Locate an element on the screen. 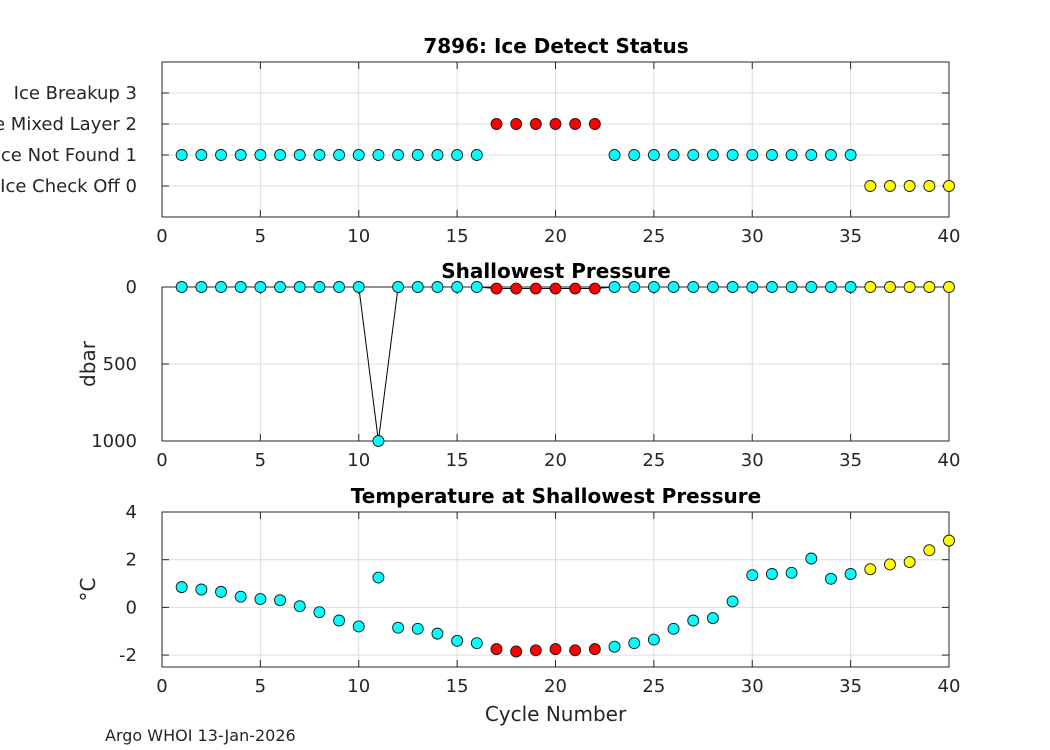 This screenshot has width=1050, height=750. panel-2-y-tick-label: 500 is located at coordinates (120, 364).